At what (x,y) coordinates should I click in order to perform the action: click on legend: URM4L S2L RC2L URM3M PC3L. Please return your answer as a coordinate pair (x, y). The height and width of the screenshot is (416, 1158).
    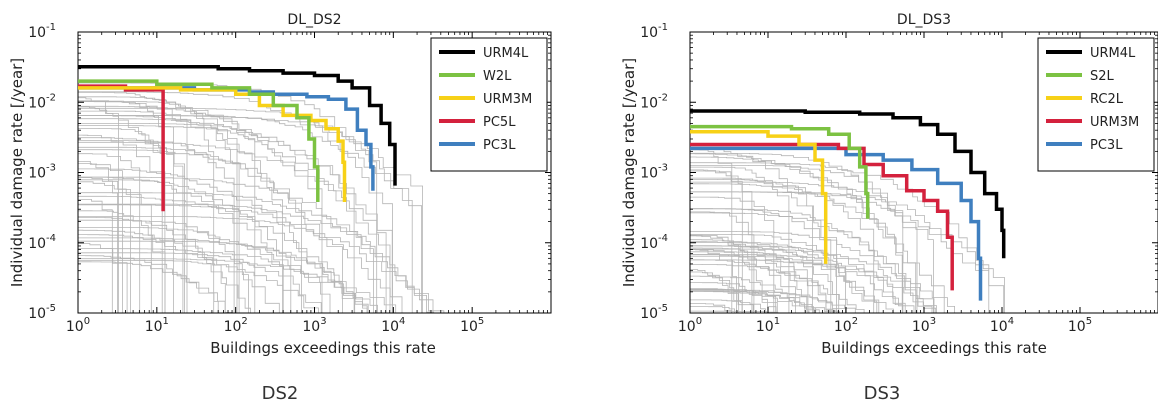
    Looking at the image, I should click on (1096, 104).